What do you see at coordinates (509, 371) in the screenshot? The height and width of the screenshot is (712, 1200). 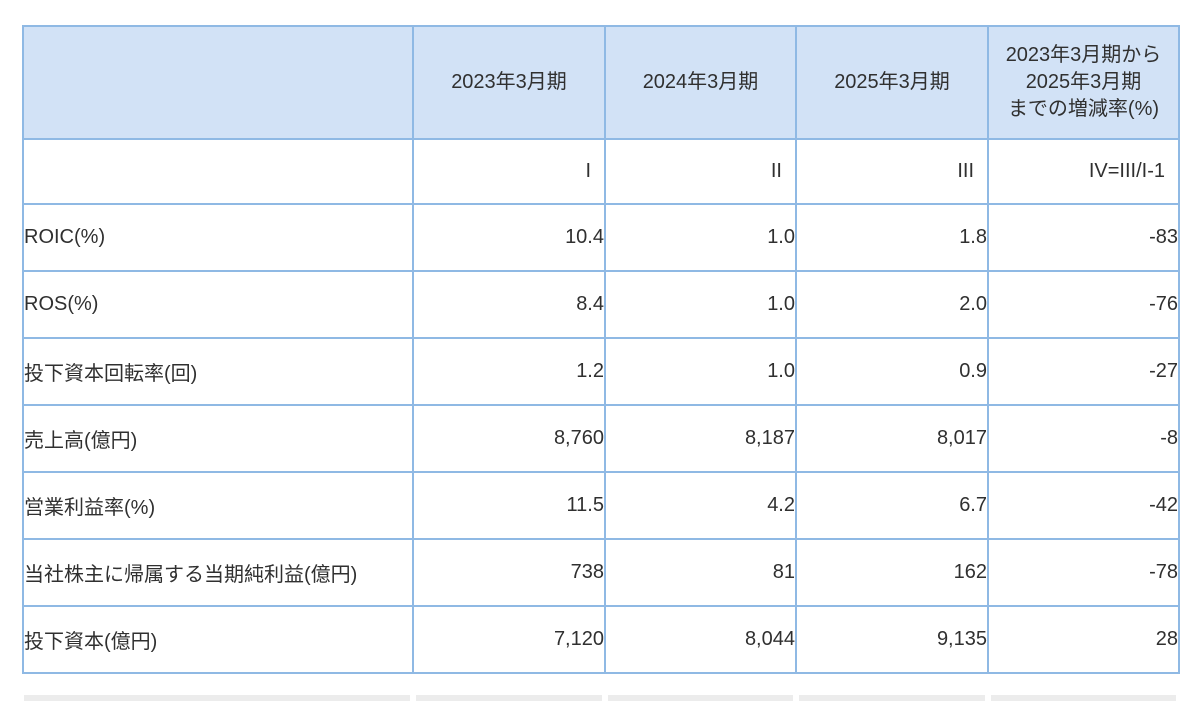 I see `capital-turnover-value-fy2023: 1.2` at bounding box center [509, 371].